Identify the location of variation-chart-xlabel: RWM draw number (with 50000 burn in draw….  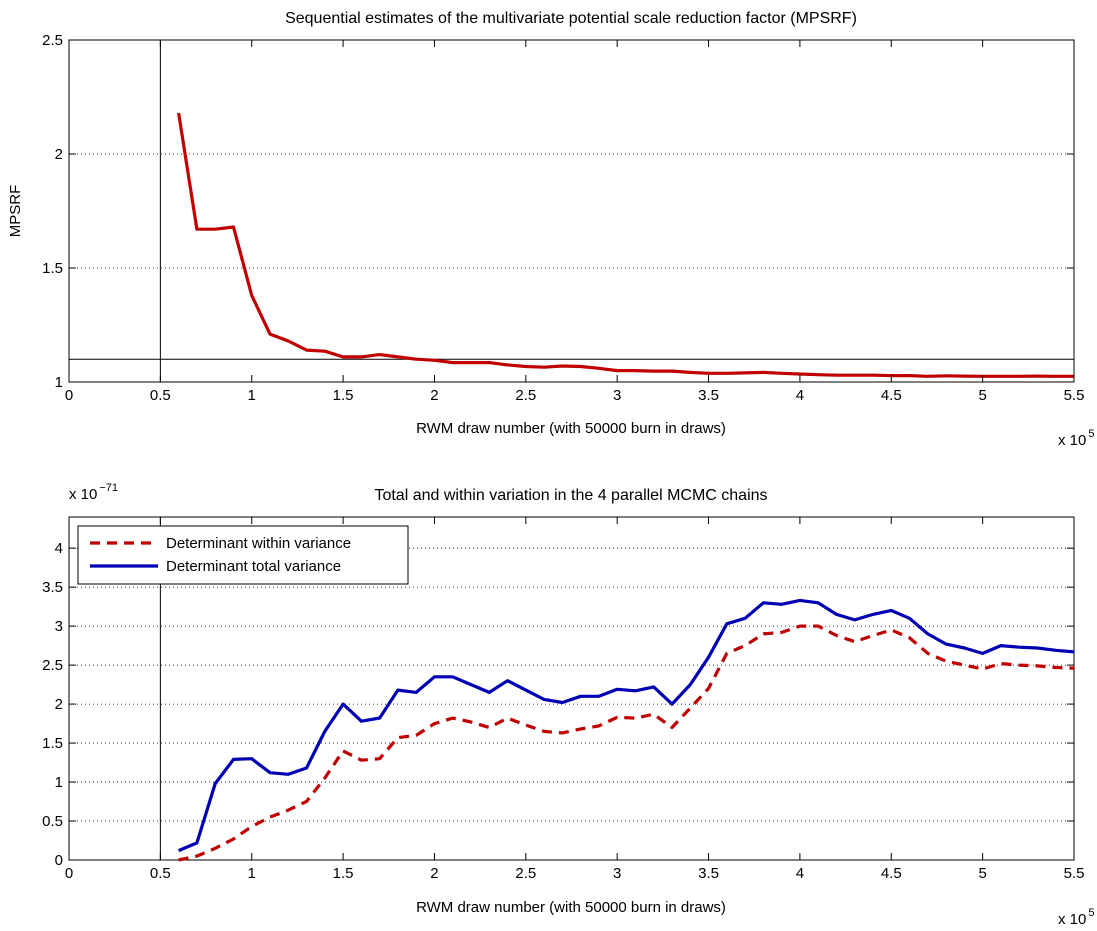
(571, 907).